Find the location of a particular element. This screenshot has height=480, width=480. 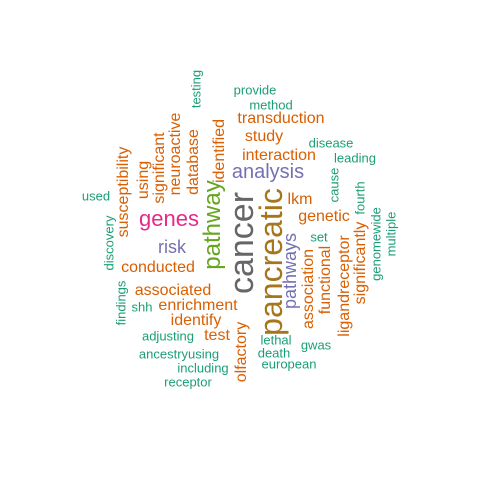

word-provide: provide is located at coordinates (255, 90).